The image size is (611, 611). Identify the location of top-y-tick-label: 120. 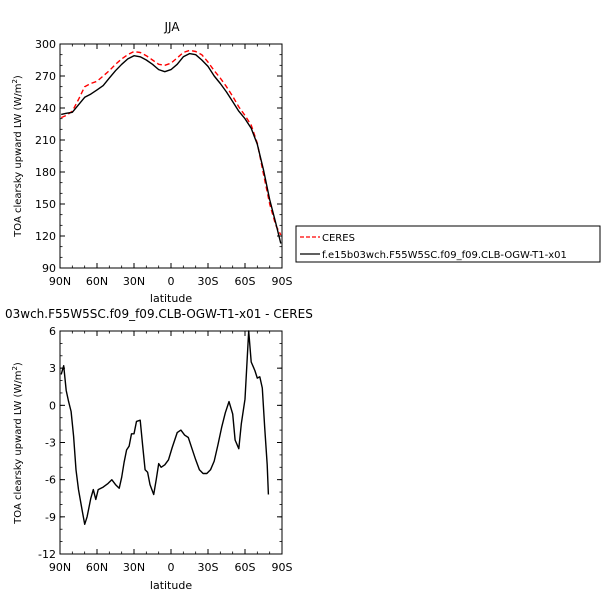
(45, 236).